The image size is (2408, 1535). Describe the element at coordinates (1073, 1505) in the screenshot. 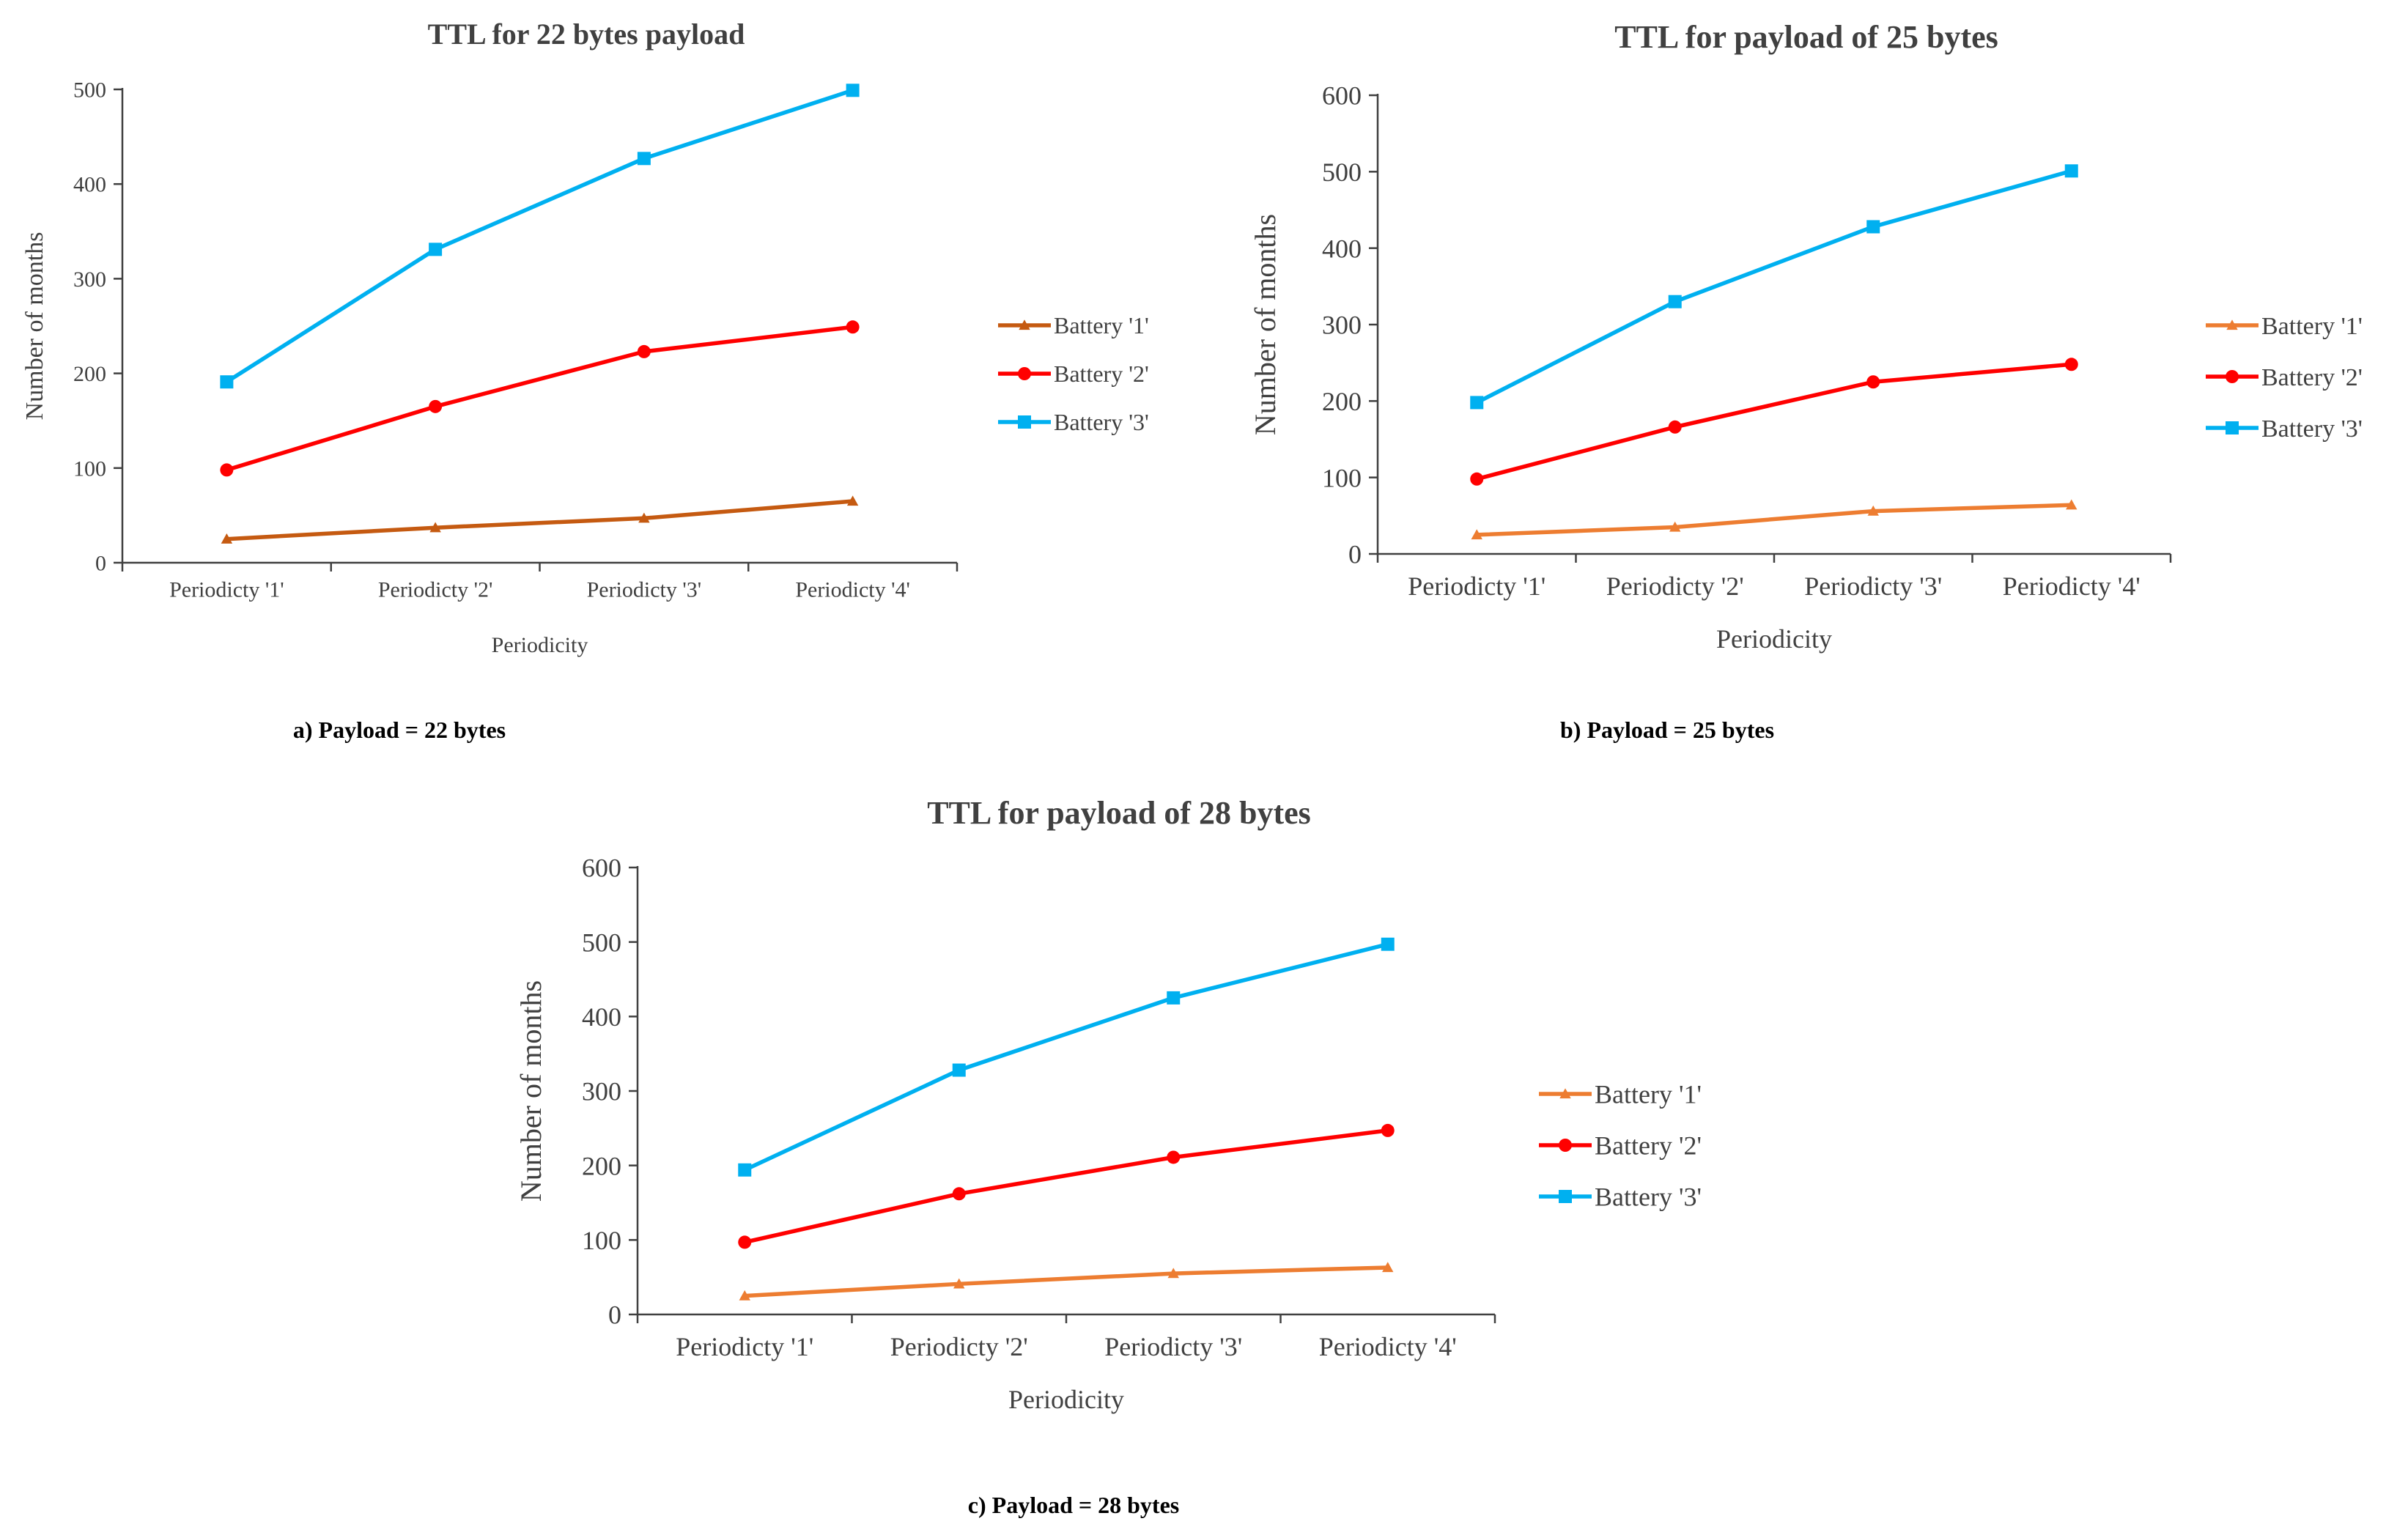

I see `panel-caption: c) Payload = 28 bytes` at that location.